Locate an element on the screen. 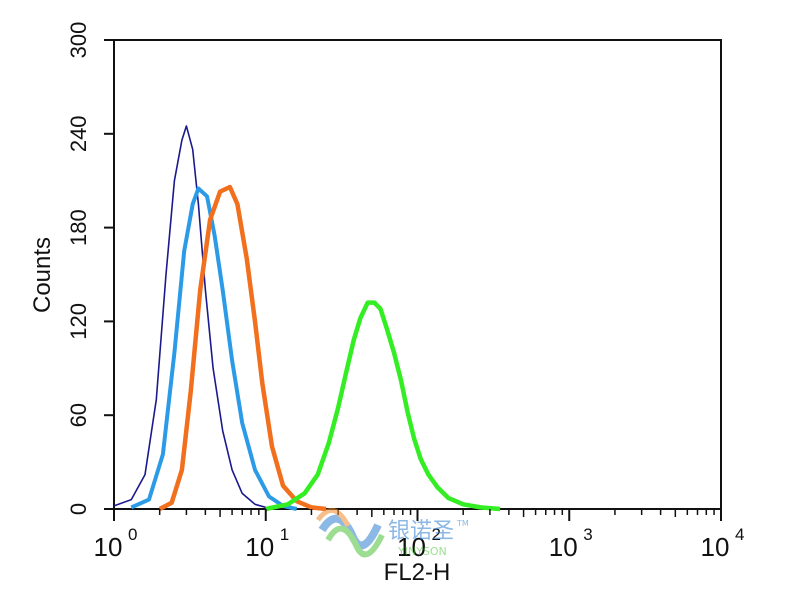 The width and height of the screenshot is (796, 600). y-tick-label: 240 is located at coordinates (78, 133).